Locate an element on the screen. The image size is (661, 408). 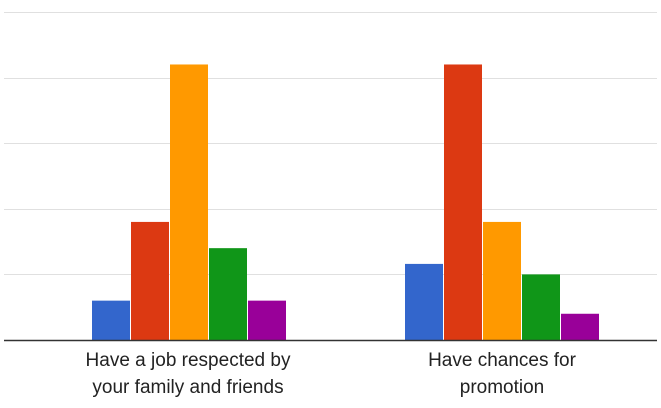
category-label-0-line-0: Have a job respected by is located at coordinates (188, 360).